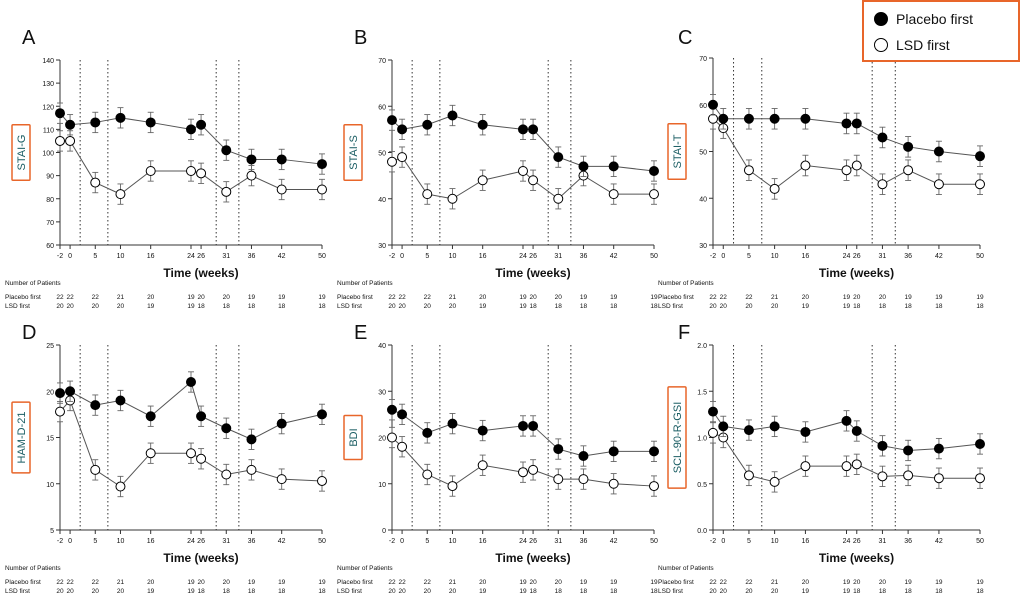 This screenshot has width=1024, height=611. Describe the element at coordinates (483, 256) in the screenshot. I see `x-tick-label: 16` at that location.